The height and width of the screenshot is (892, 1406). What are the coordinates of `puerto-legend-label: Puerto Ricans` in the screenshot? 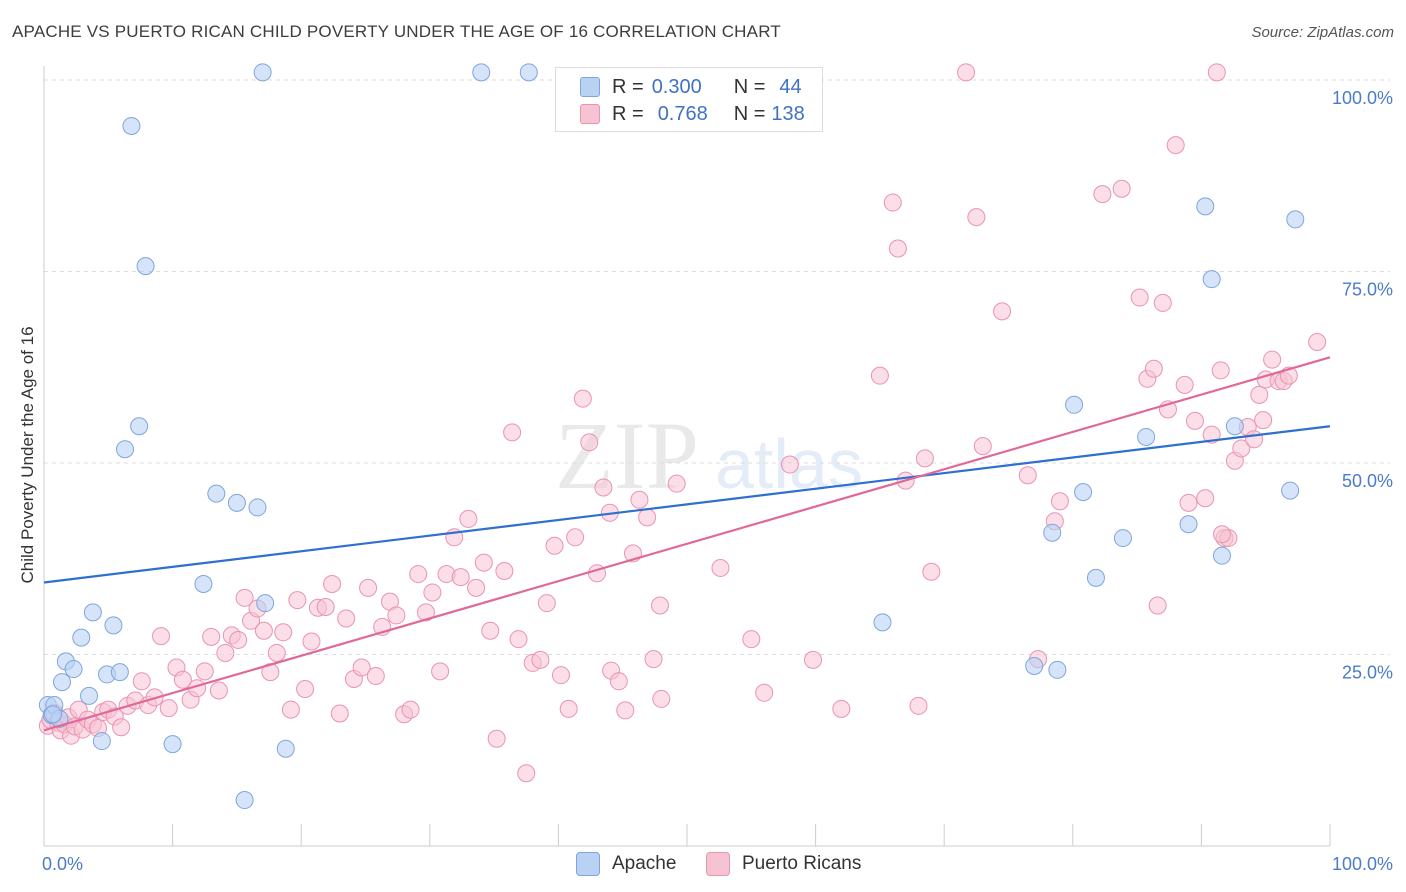 It's located at (802, 863).